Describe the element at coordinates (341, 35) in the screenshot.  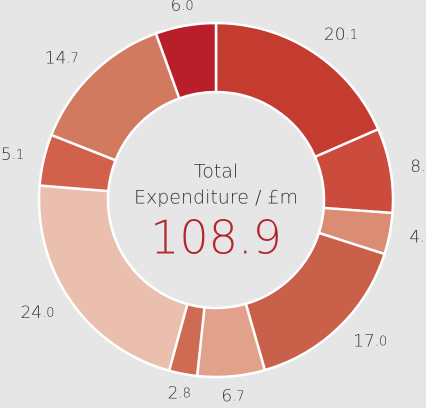
I see `value-label: 20.1` at that location.